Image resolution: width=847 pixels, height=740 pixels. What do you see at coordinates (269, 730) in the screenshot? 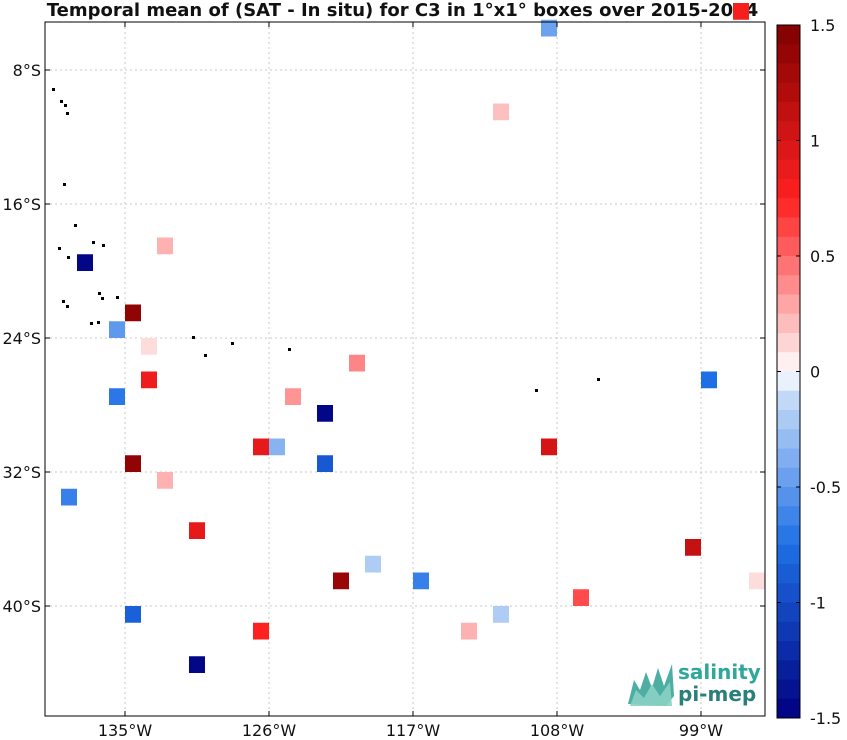
I see `x-tick-label: 126°W` at bounding box center [269, 730].